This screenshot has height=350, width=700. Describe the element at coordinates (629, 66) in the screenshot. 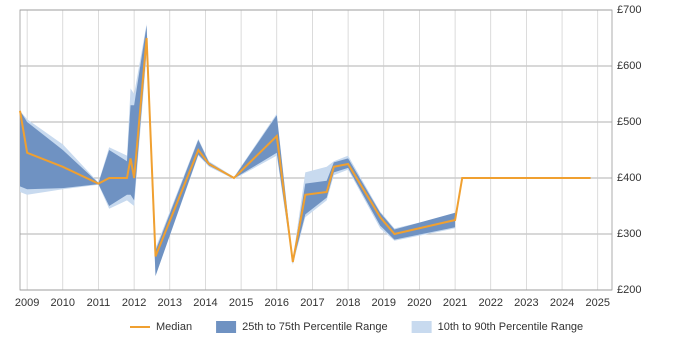

I see `y-tick-label: £600` at that location.